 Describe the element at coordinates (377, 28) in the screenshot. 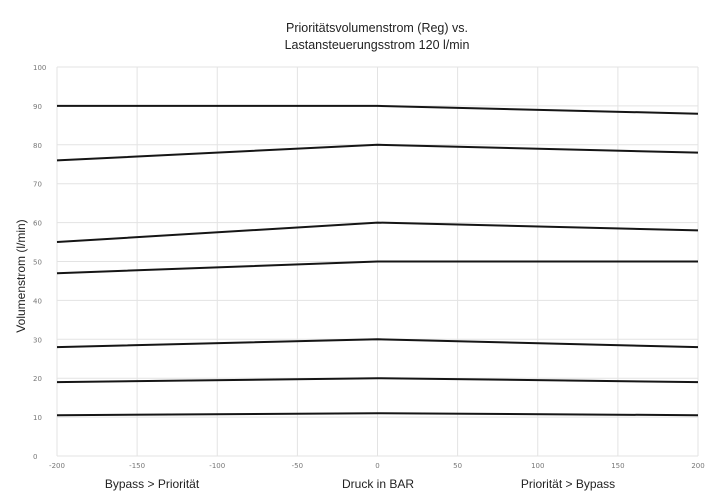

I see `chart-title-line-1: Prioritätsvolumenstrom (Reg) vs.` at that location.